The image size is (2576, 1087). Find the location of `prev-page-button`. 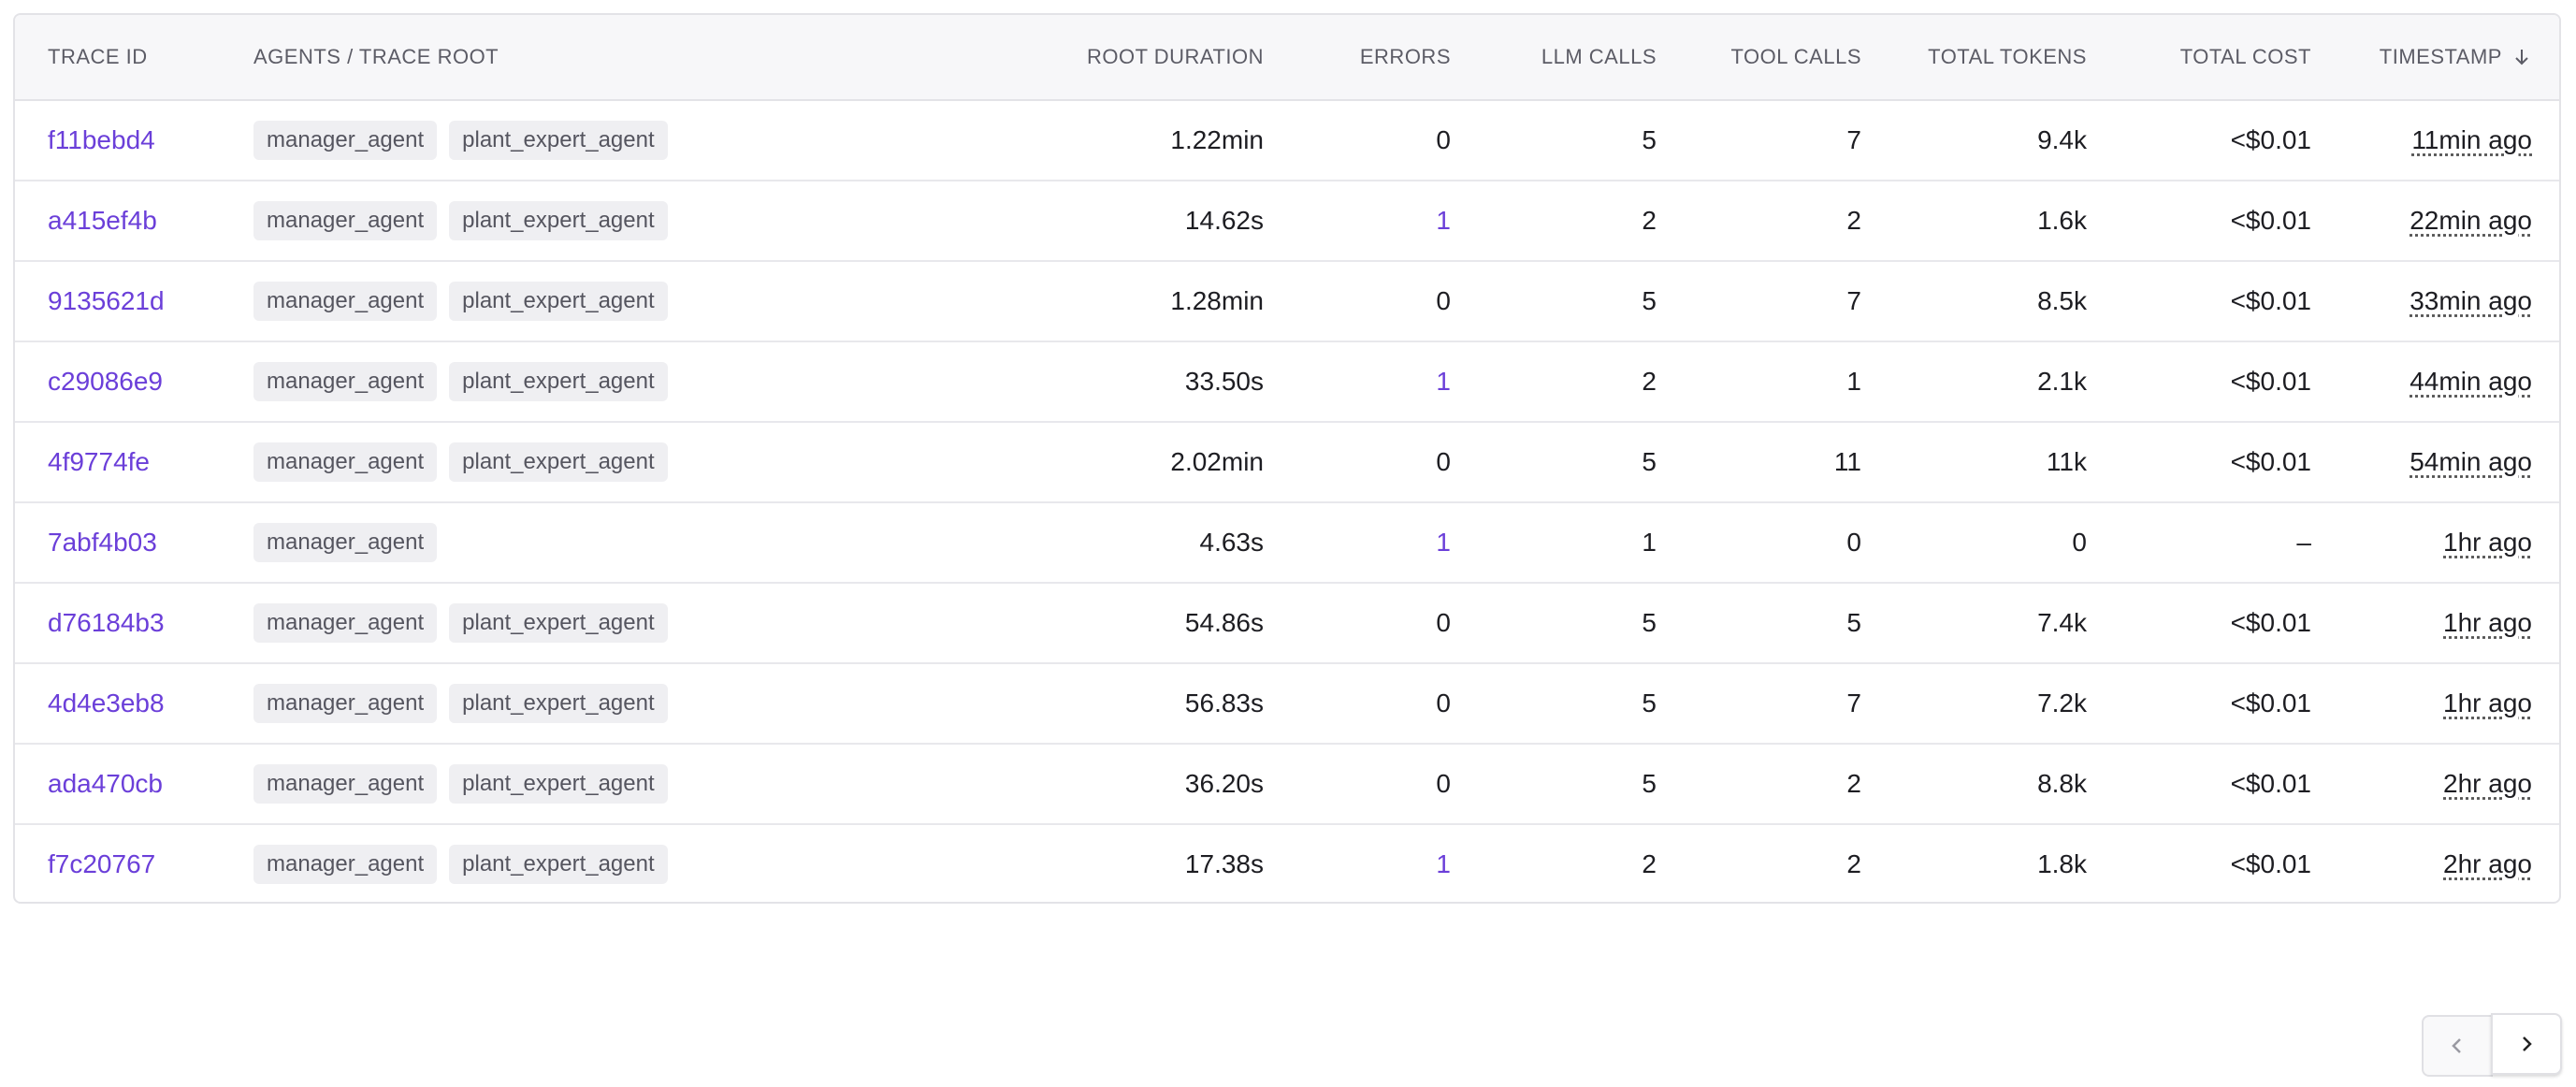

prev-page-button is located at coordinates (2457, 1046).